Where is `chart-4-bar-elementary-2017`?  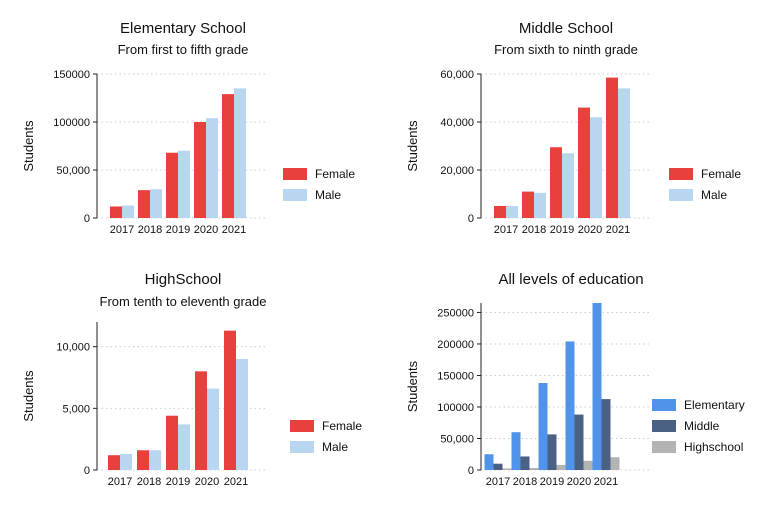
chart-4-bar-elementary-2017 is located at coordinates (489, 462).